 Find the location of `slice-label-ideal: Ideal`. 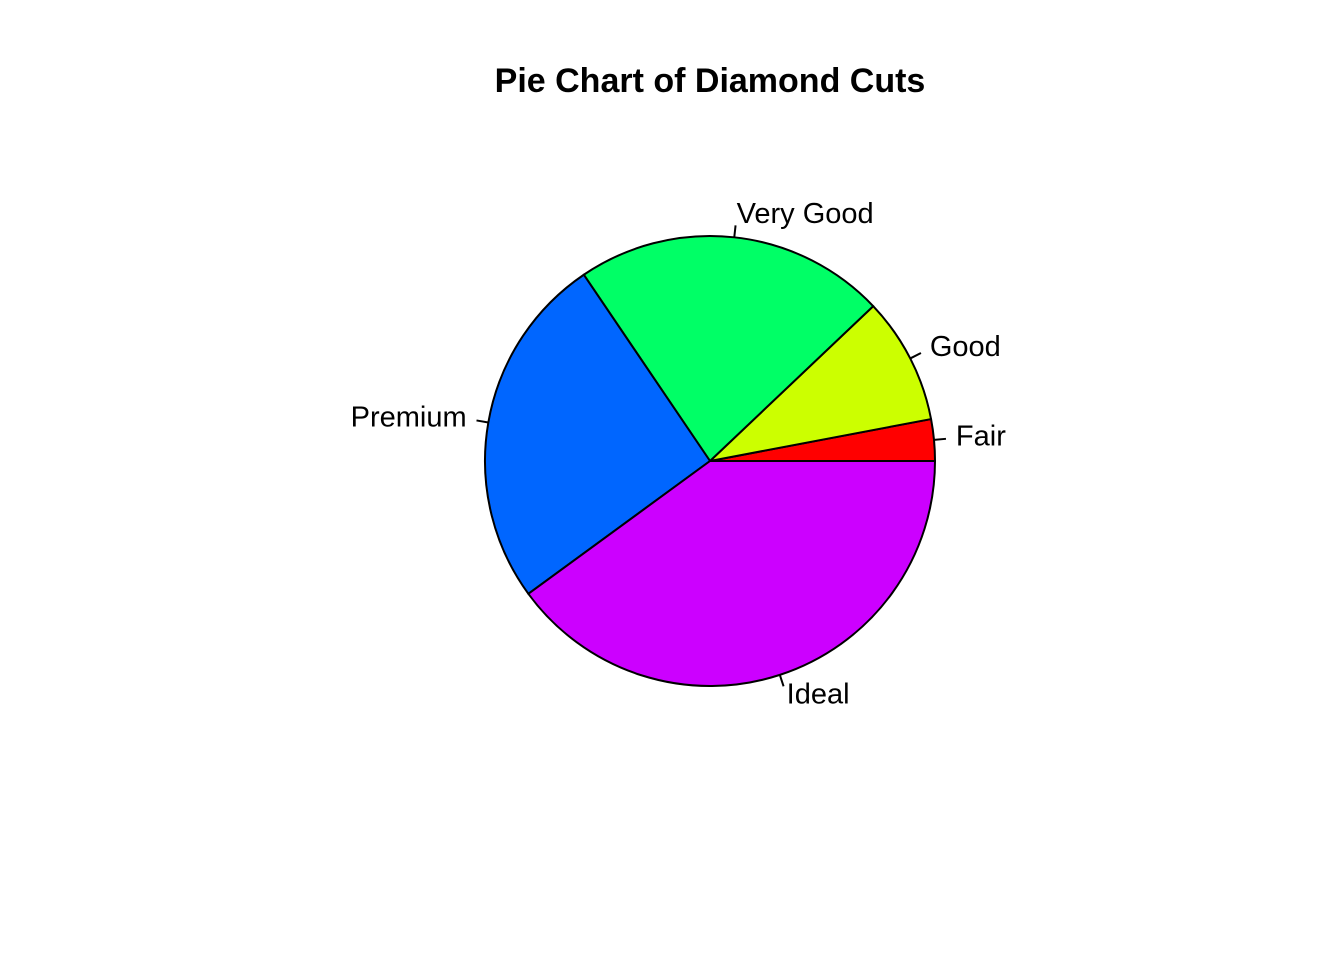

slice-label-ideal: Ideal is located at coordinates (818, 694).